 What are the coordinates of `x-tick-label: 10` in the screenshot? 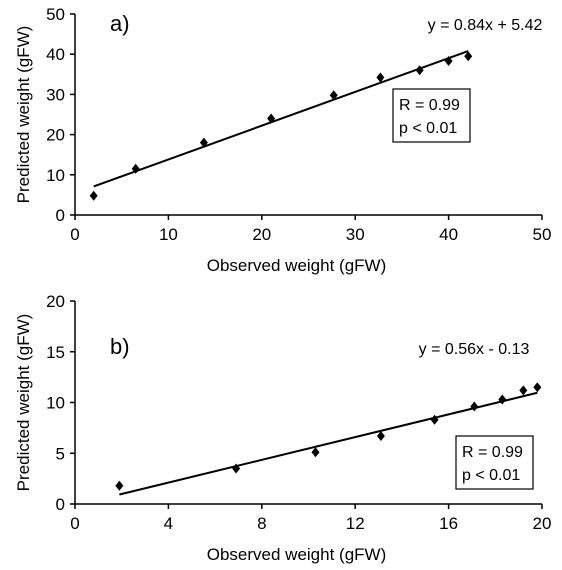 It's located at (168, 234).